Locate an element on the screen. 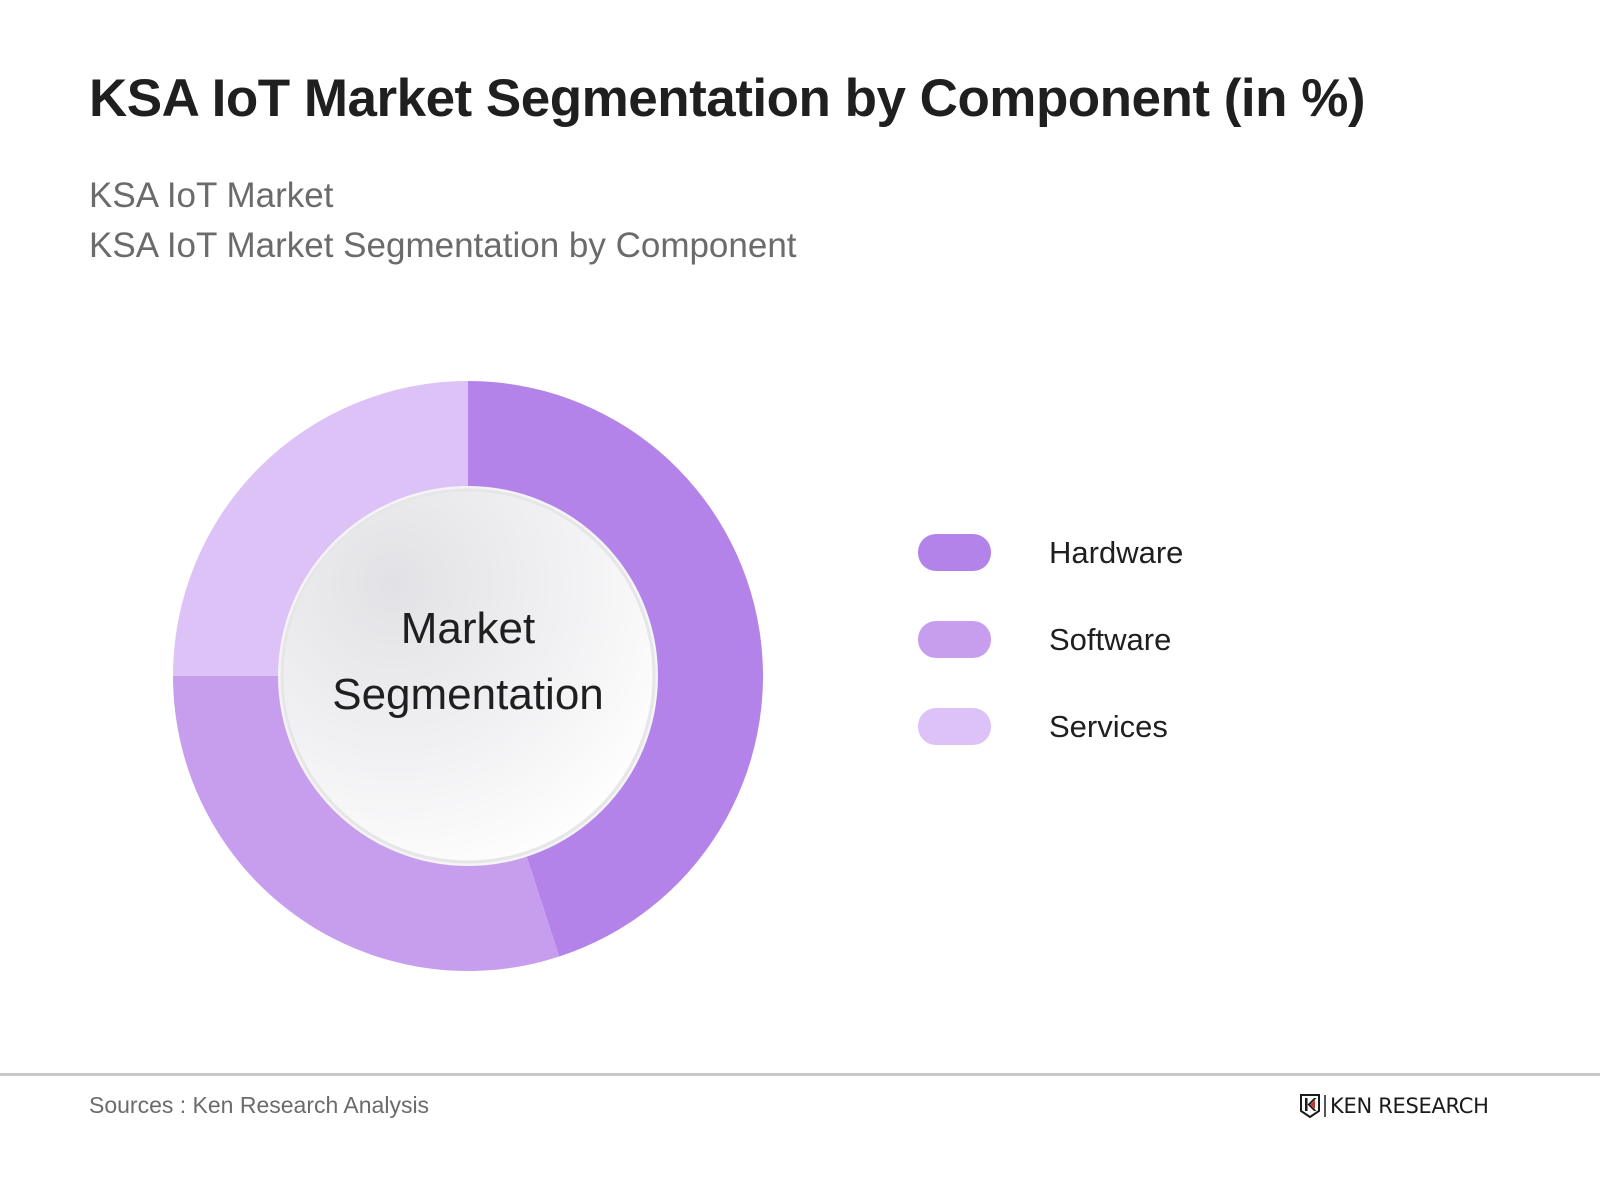  center-label: Market Segmentation is located at coordinates (468, 662).